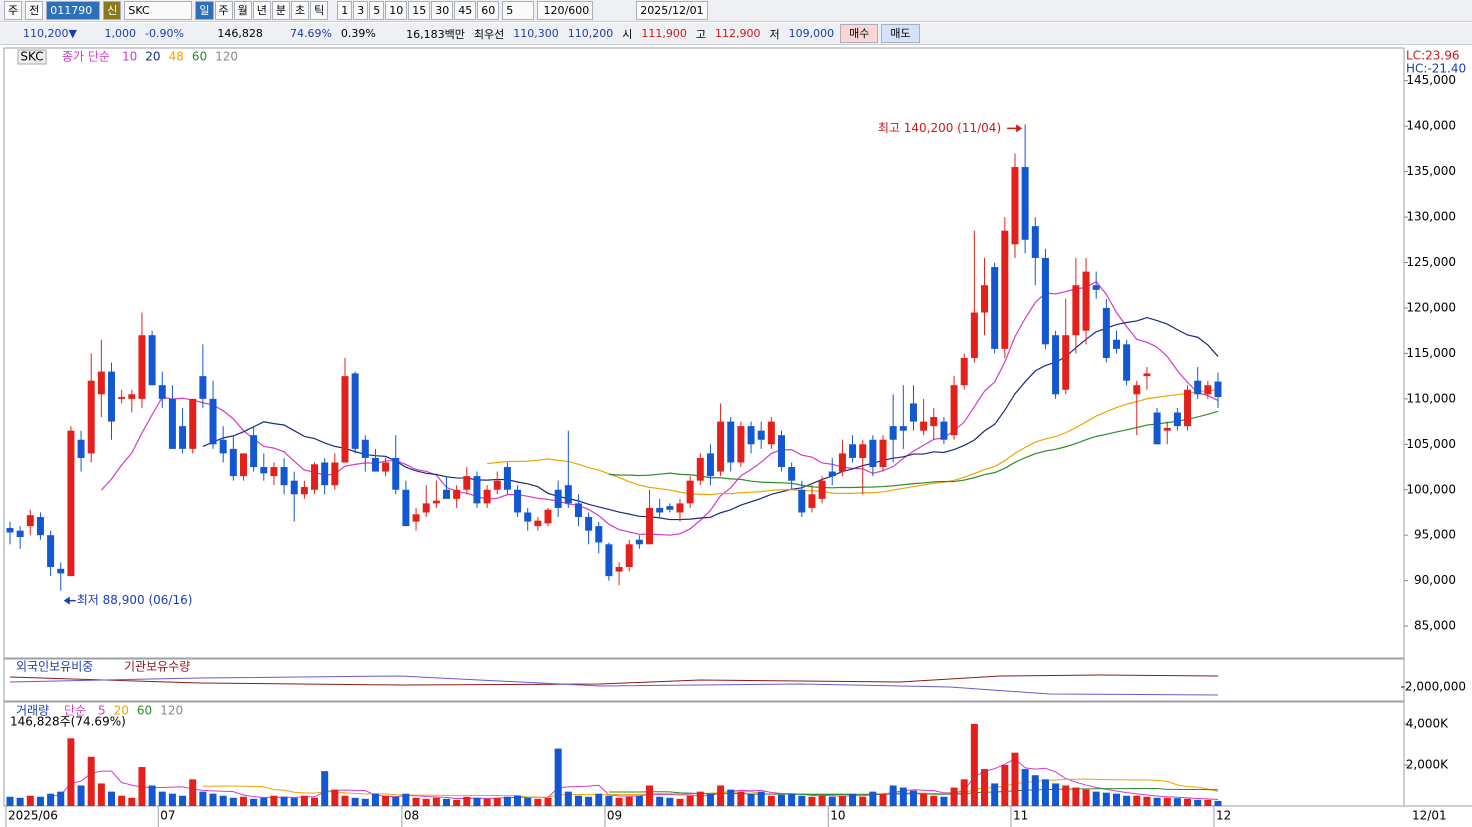 Image resolution: width=1472 pixels, height=827 pixels. Describe the element at coordinates (31, 57) in the screenshot. I see `title: SKC` at that location.